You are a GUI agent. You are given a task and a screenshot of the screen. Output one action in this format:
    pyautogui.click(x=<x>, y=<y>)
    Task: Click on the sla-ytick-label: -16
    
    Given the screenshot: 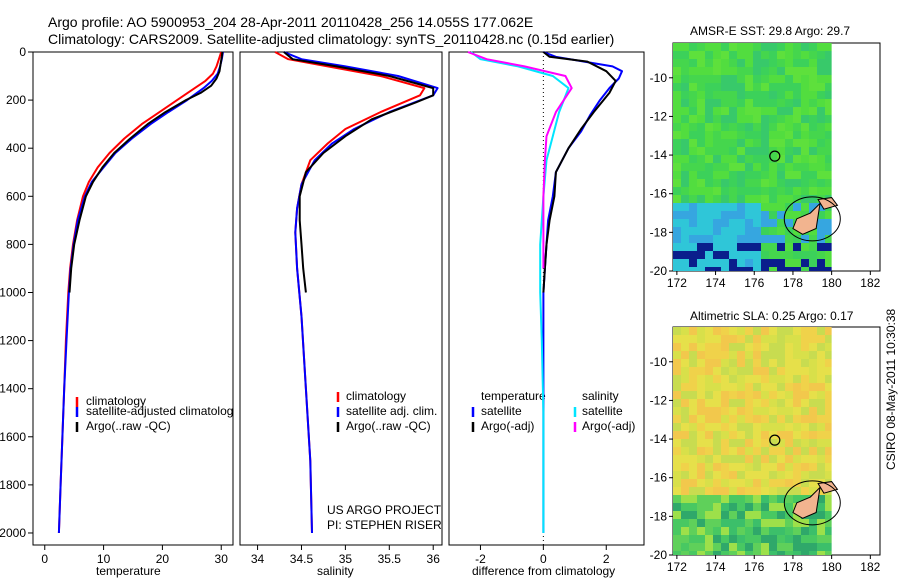 What is the action you would take?
    pyautogui.click(x=659, y=478)
    